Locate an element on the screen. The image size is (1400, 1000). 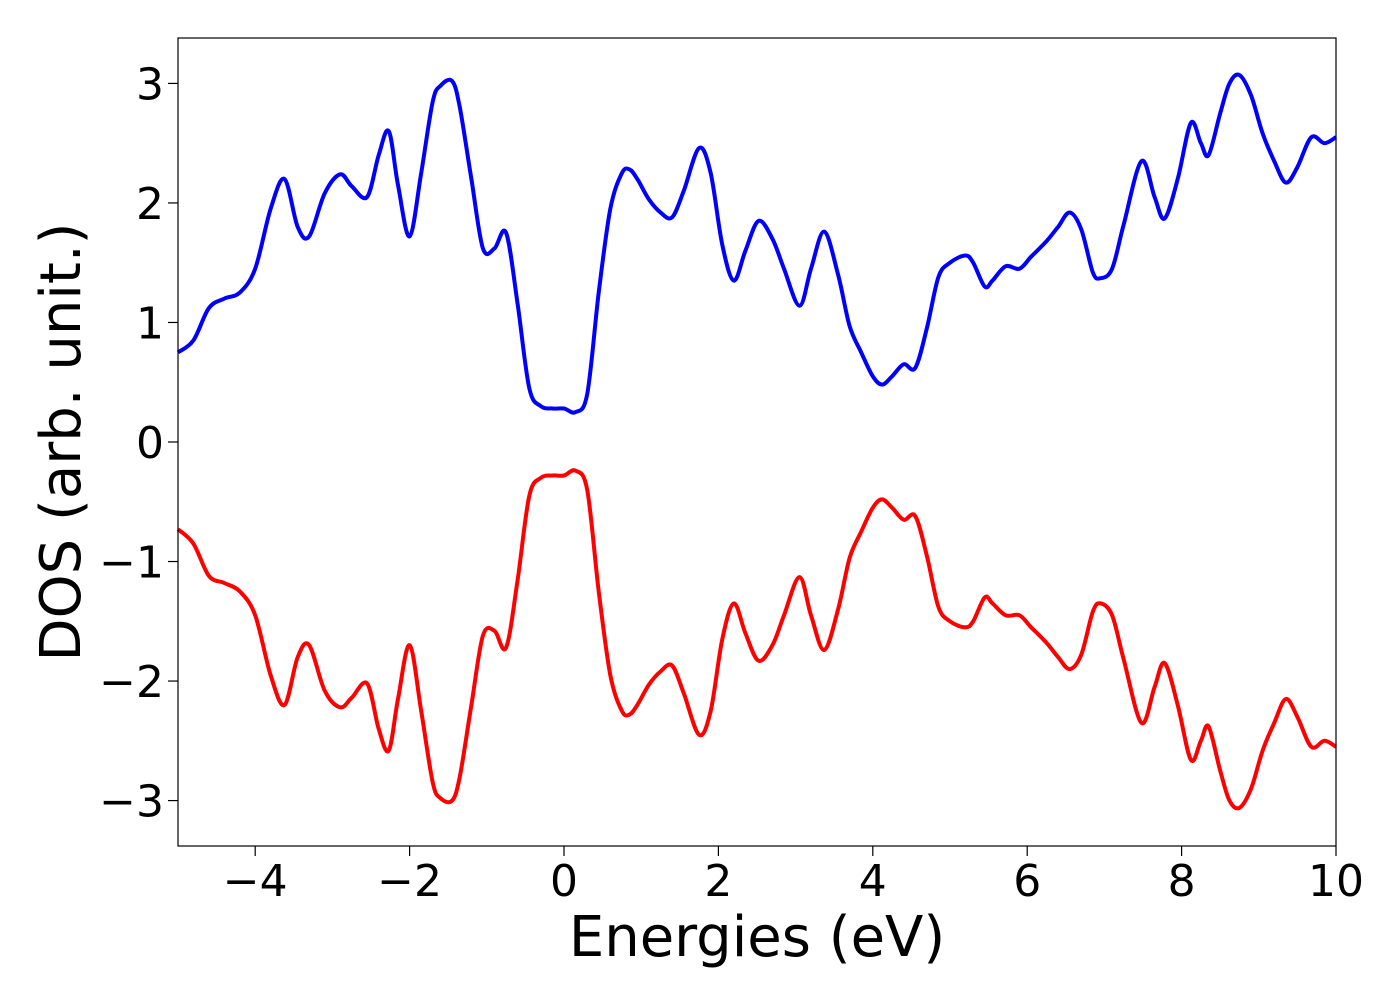
y-tick-label: 3 is located at coordinates (150, 84).